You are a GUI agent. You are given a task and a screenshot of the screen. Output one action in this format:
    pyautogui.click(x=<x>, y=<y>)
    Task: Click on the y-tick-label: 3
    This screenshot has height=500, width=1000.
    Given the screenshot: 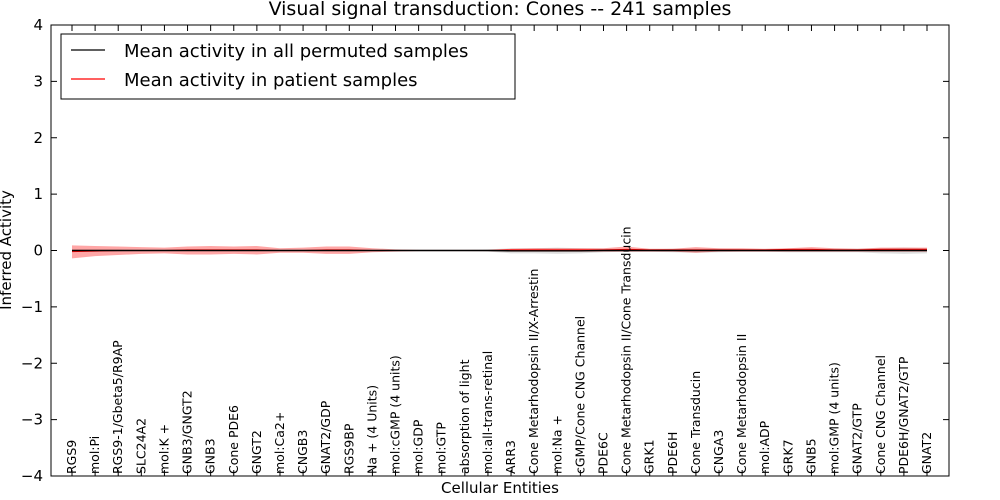 What is the action you would take?
    pyautogui.click(x=38, y=81)
    